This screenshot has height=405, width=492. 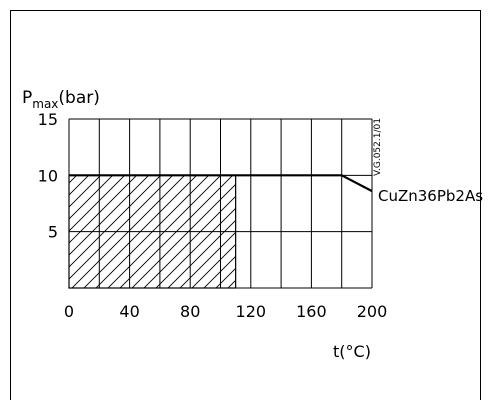 I want to click on x-tick-label: 160, so click(x=311, y=311).